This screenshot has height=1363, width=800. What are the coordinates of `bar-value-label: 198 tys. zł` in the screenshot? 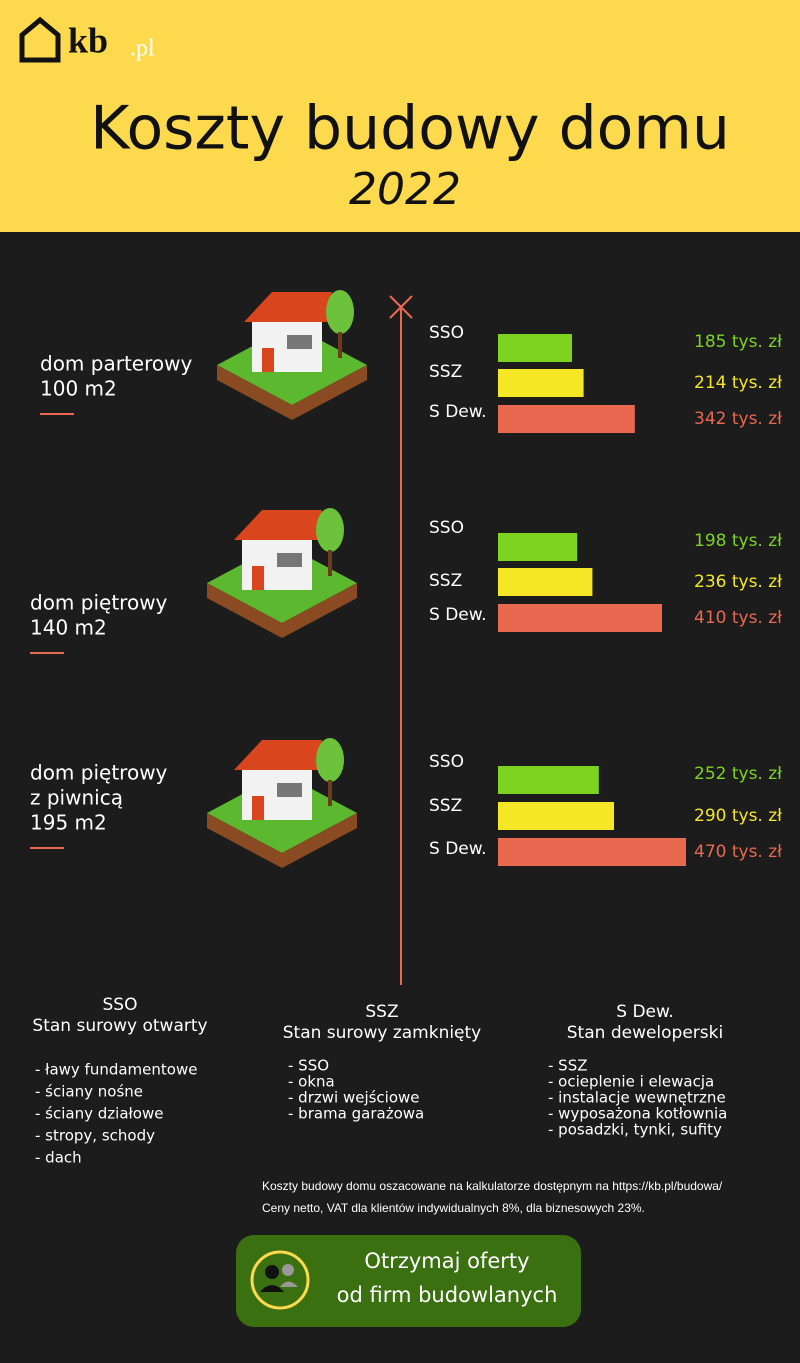 It's located at (738, 541).